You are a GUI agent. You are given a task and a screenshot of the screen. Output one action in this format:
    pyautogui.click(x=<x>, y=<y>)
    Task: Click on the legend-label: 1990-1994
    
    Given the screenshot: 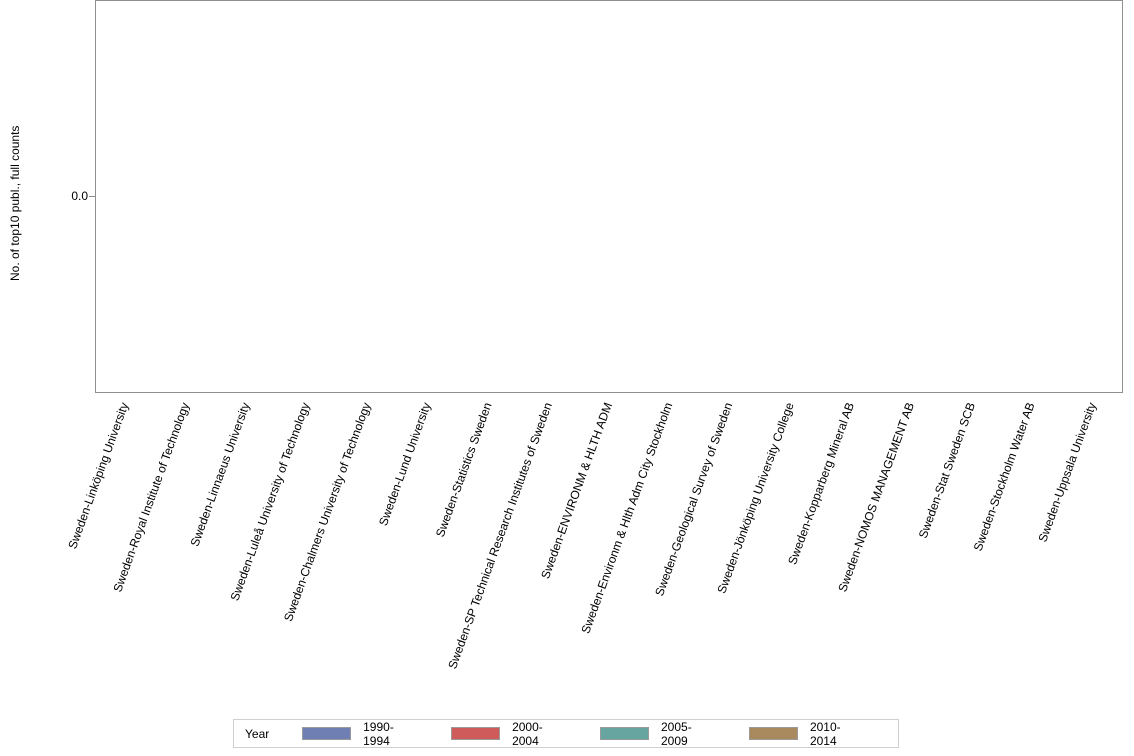 What is the action you would take?
    pyautogui.click(x=378, y=733)
    